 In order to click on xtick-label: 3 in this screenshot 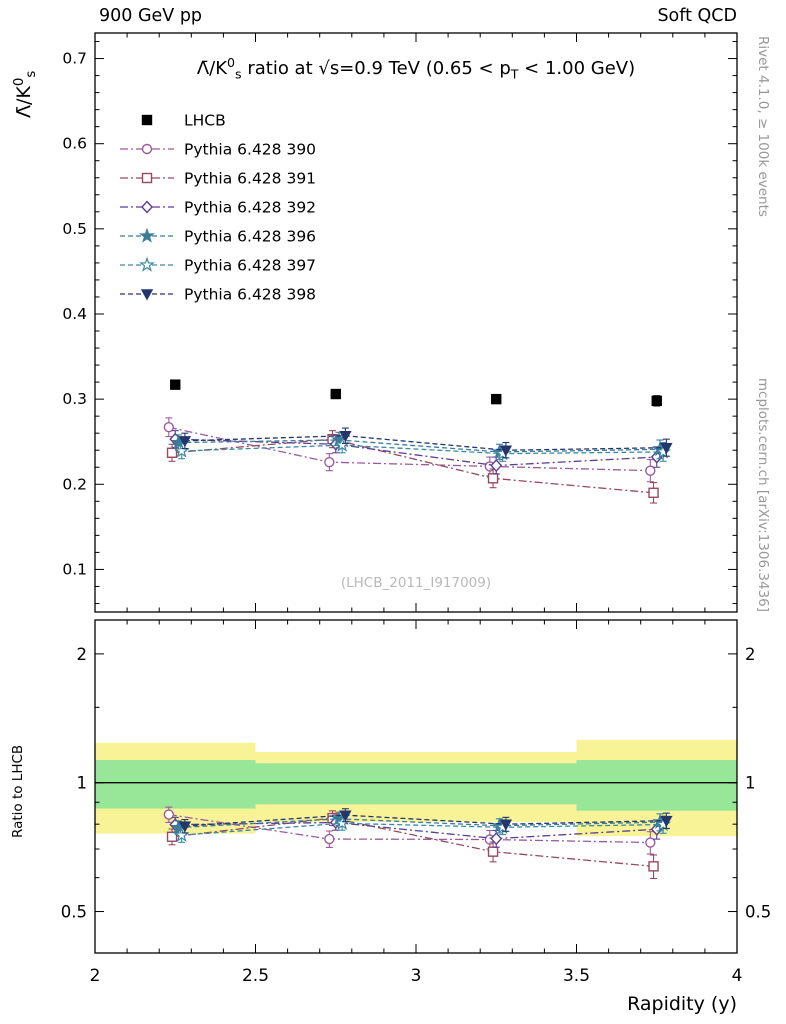, I will do `click(416, 976)`.